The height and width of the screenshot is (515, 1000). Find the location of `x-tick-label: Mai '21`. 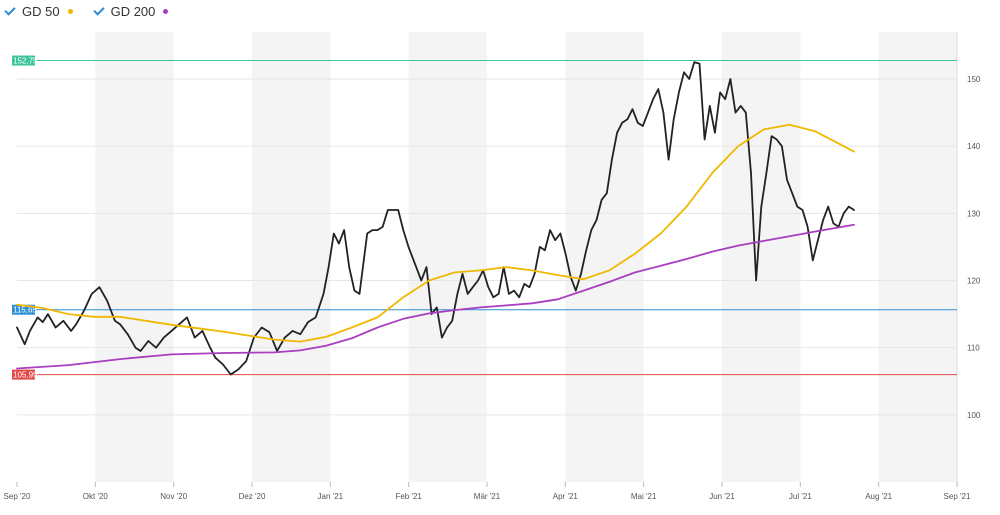

x-tick-label: Mai '21 is located at coordinates (644, 496).